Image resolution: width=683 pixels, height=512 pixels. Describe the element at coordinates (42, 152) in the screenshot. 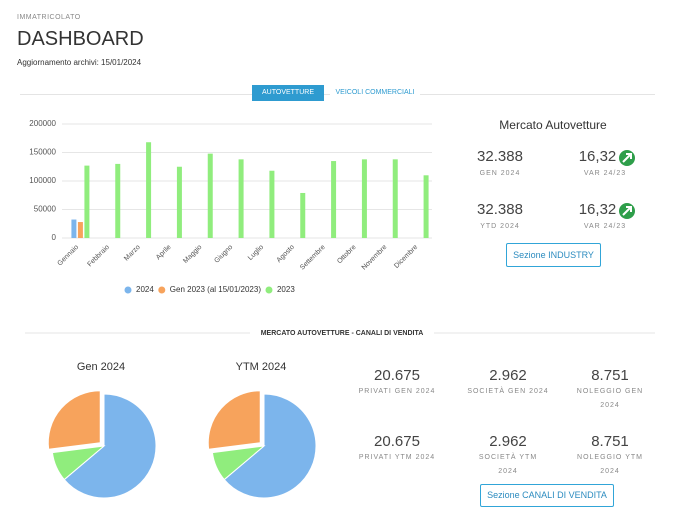

I see `y-tick-label: 150000` at that location.